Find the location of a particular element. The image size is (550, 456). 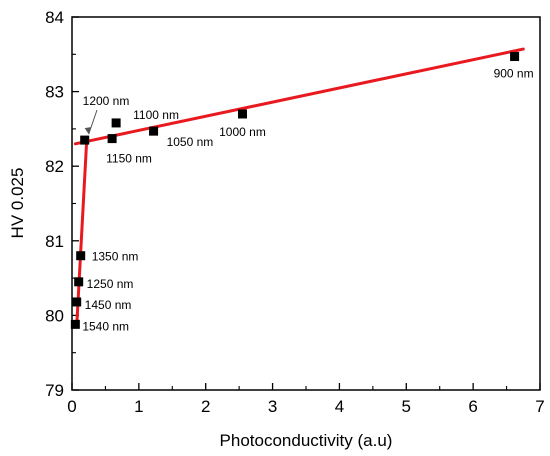

y-tick-label: 84 is located at coordinates (54, 17).